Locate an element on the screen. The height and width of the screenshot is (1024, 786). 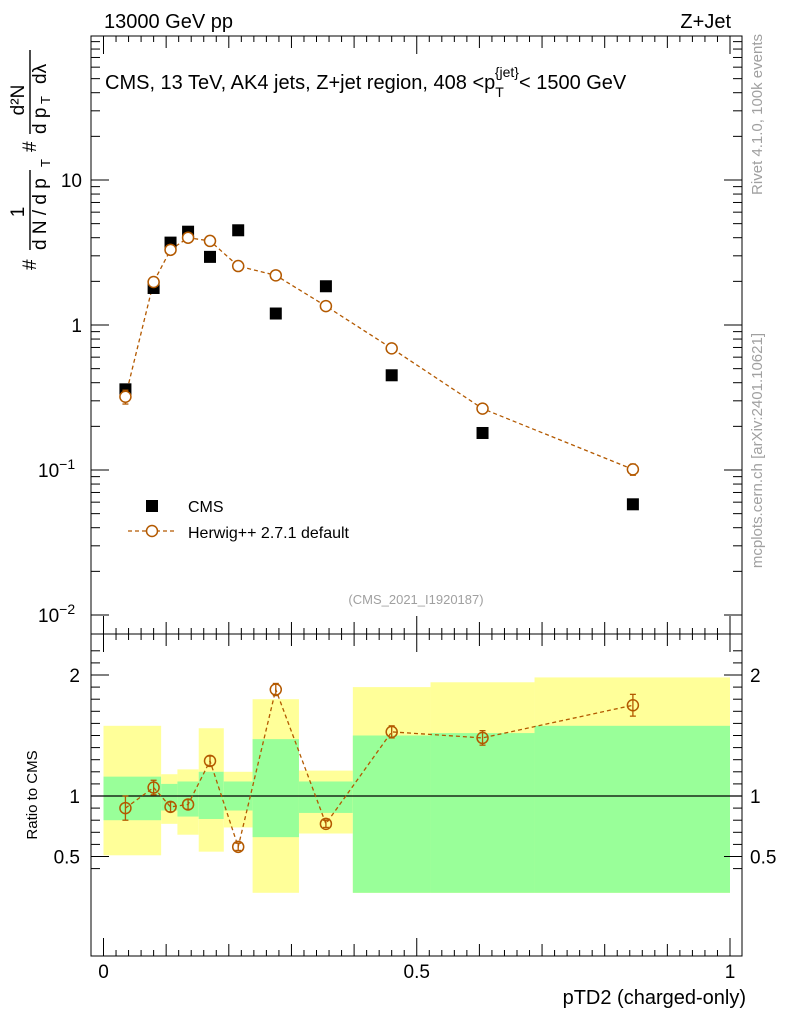
plot-title-sub: T is located at coordinates (499, 92).